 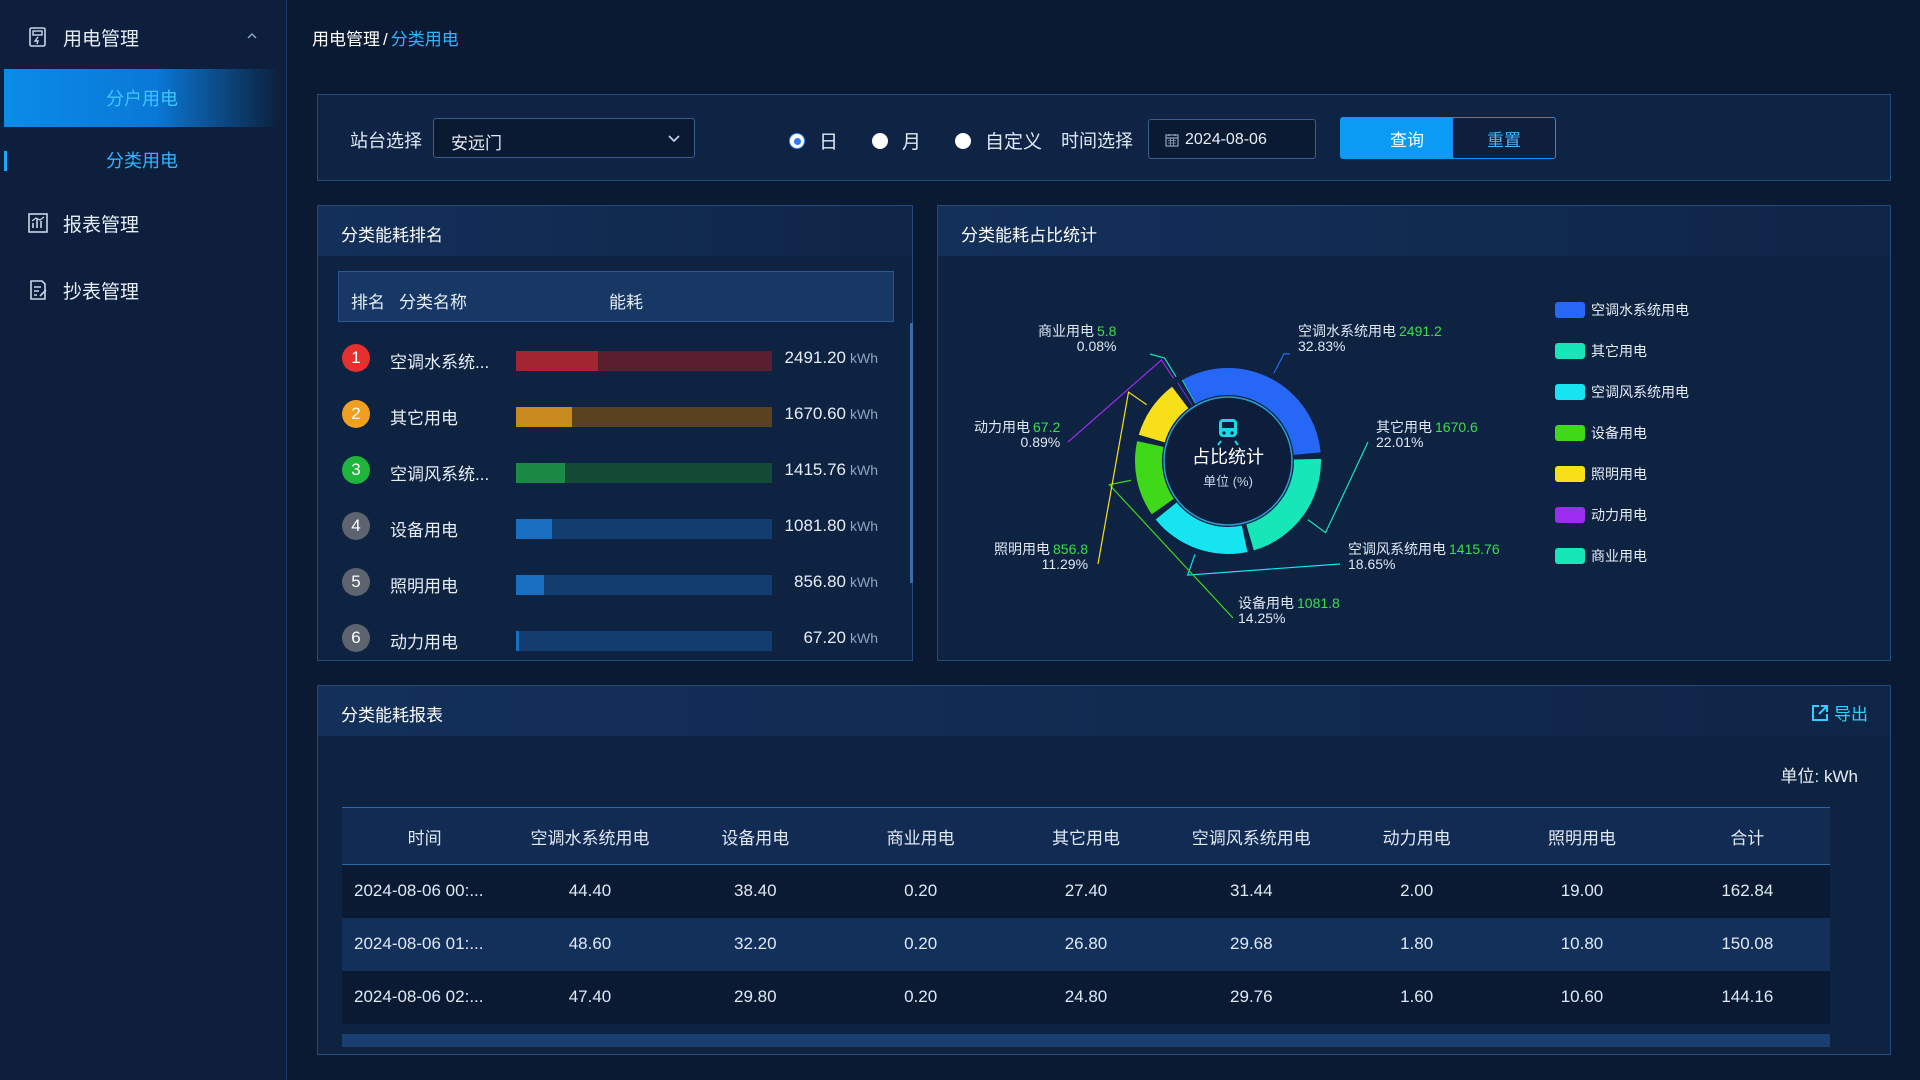 I want to click on submenu-label: 分户用电, so click(x=142, y=99).